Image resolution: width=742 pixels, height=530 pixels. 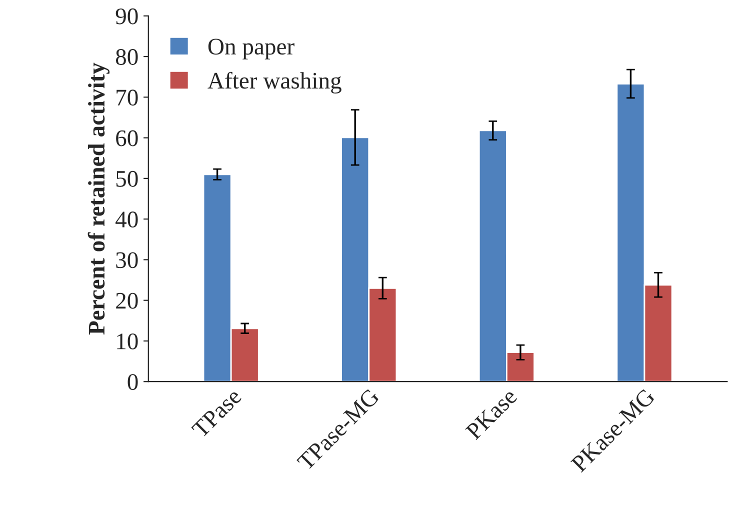 What do you see at coordinates (127, 178) in the screenshot?
I see `y-tick-label: 50` at bounding box center [127, 178].